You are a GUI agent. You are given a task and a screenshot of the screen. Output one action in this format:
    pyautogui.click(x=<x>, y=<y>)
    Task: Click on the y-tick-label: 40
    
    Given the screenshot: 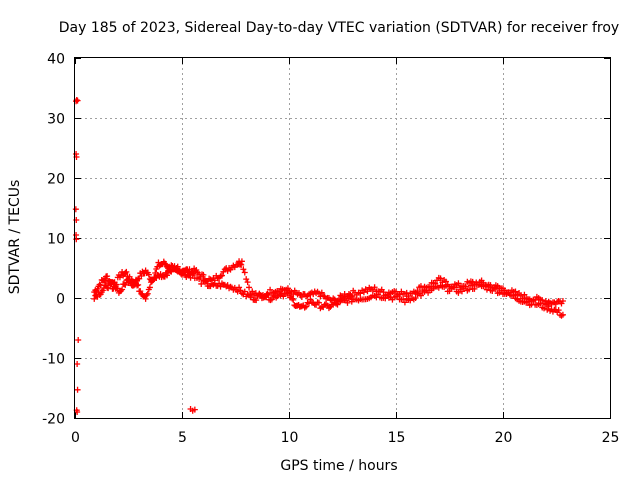 What is the action you would take?
    pyautogui.click(x=56, y=60)
    